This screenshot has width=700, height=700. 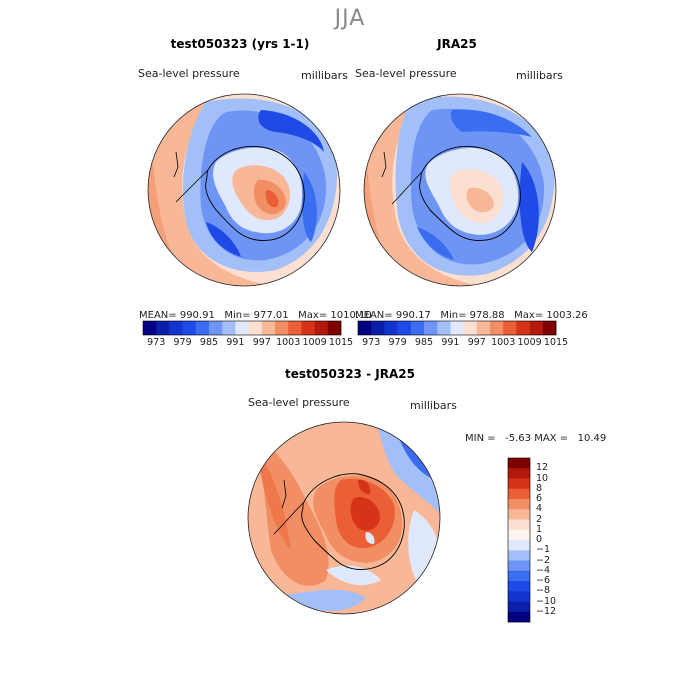 What do you see at coordinates (371, 342) in the screenshot?
I see `abs-colorbar-obs-tick-label: 973` at bounding box center [371, 342].